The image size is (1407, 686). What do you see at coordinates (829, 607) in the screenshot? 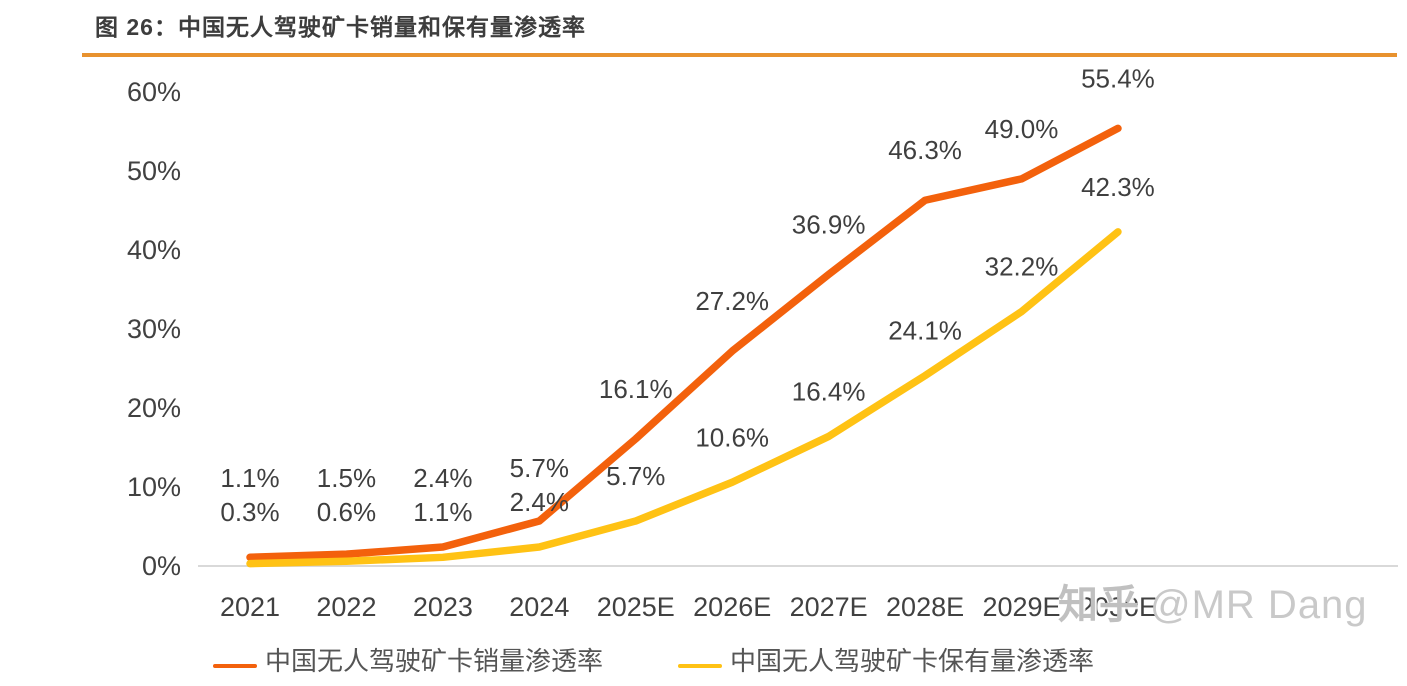
I see `x-axis-label: 2027E` at bounding box center [829, 607].